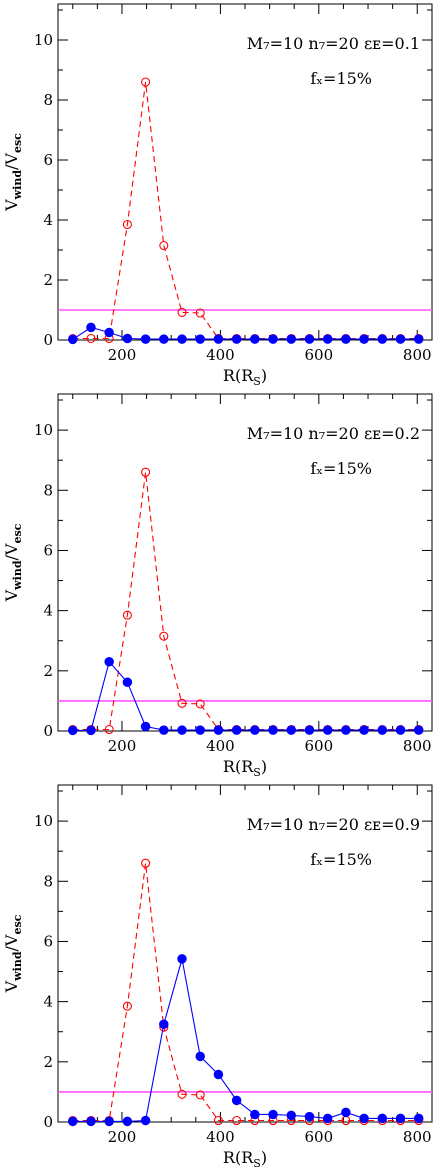 The image size is (436, 1168). Describe the element at coordinates (333, 43) in the screenshot. I see `annotation-parameters: M₇=10 n₇=20 εᴇ=0.1` at that location.